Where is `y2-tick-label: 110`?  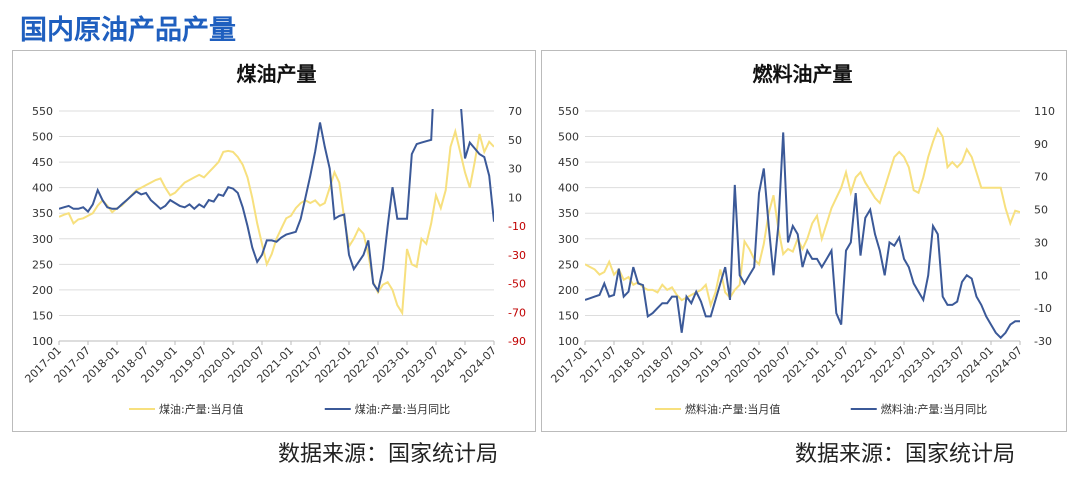 y2-tick-label: 110 is located at coordinates (1044, 111).